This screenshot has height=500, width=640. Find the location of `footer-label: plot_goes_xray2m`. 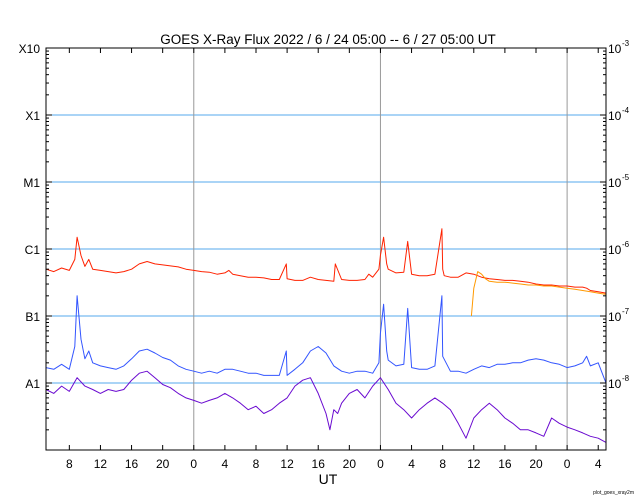

footer-label: plot_goes_xray2m is located at coordinates (613, 493).